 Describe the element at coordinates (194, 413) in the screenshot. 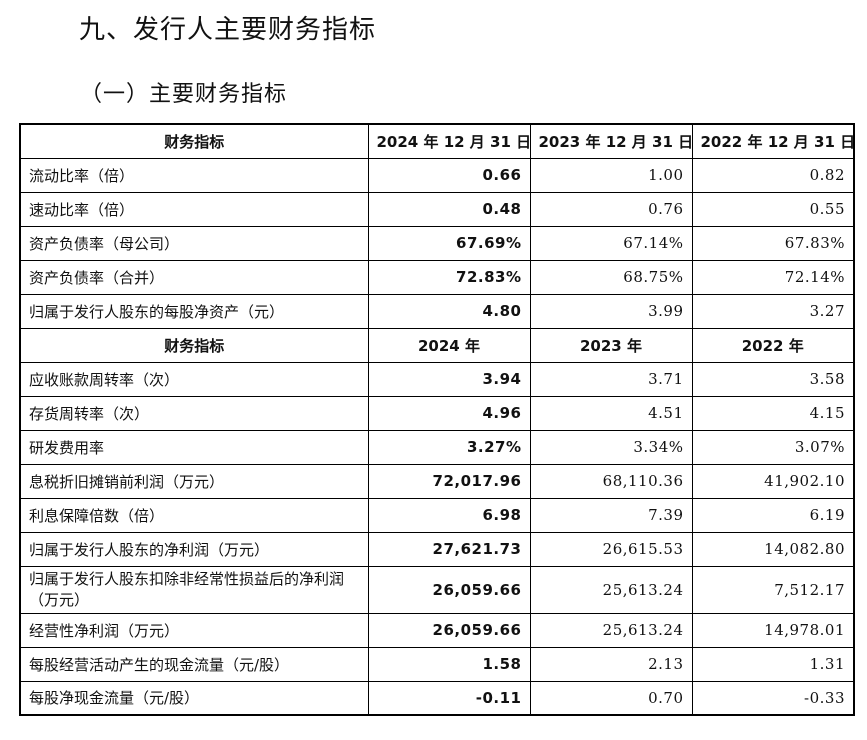

I see `row-label: 存货周转率（次）` at that location.